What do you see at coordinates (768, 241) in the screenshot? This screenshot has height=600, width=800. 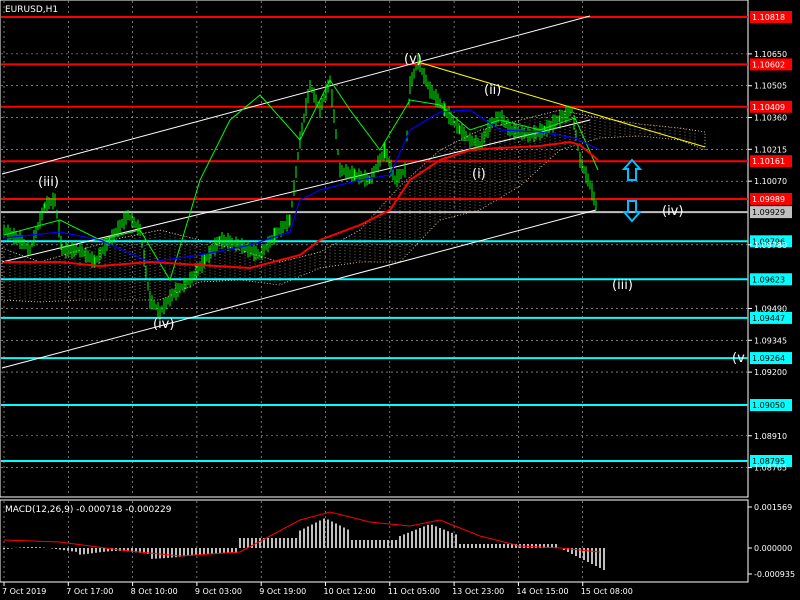 I see `support-level-price-label: 1.09796` at bounding box center [768, 241].